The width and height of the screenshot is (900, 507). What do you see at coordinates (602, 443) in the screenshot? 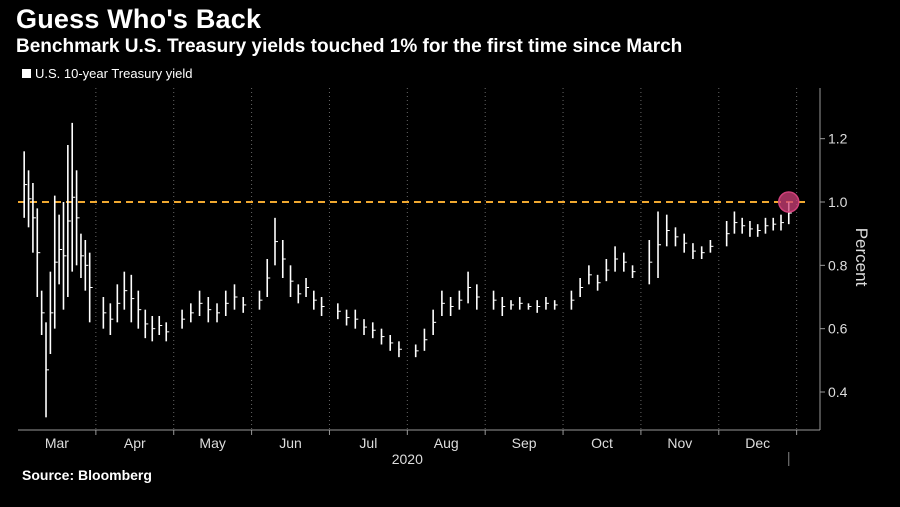
I see `x-tick-oct: Oct` at bounding box center [602, 443].